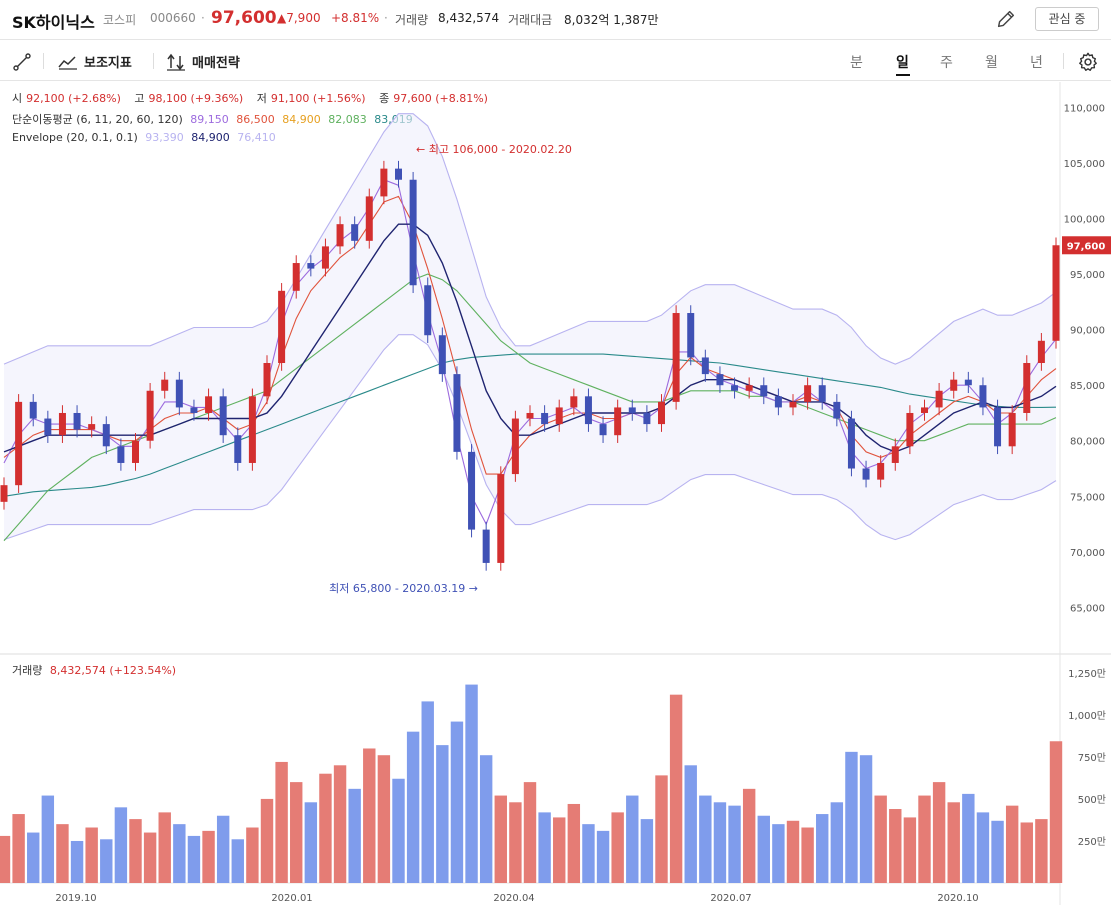  What do you see at coordinates (1067, 19) in the screenshot?
I see `favorite-button: 관심 중` at bounding box center [1067, 19].